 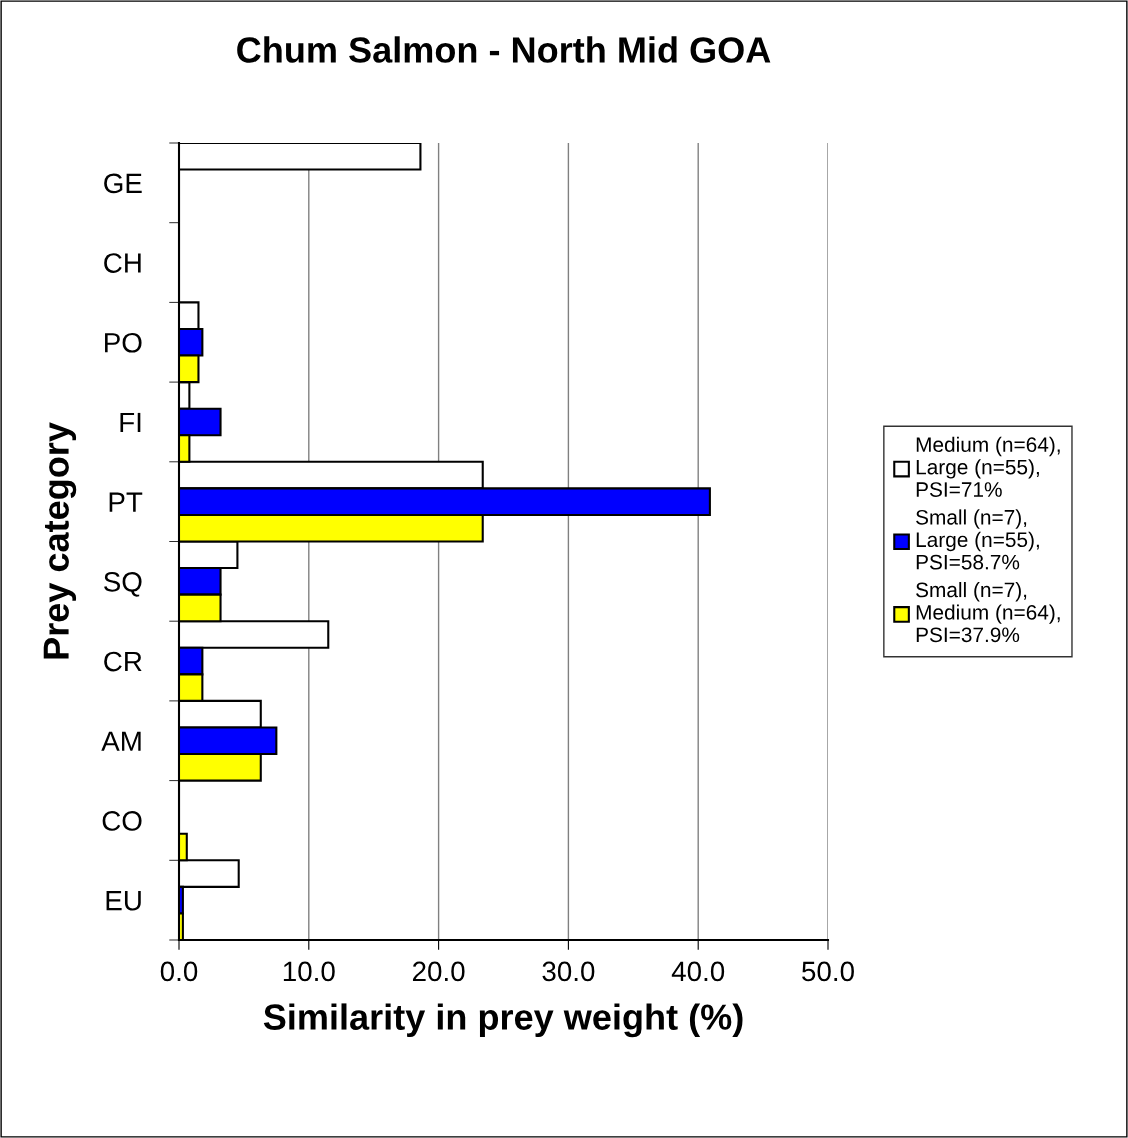 What do you see at coordinates (503, 1020) in the screenshot?
I see `x-axis-title: Similarity in prey weight (%)` at bounding box center [503, 1020].